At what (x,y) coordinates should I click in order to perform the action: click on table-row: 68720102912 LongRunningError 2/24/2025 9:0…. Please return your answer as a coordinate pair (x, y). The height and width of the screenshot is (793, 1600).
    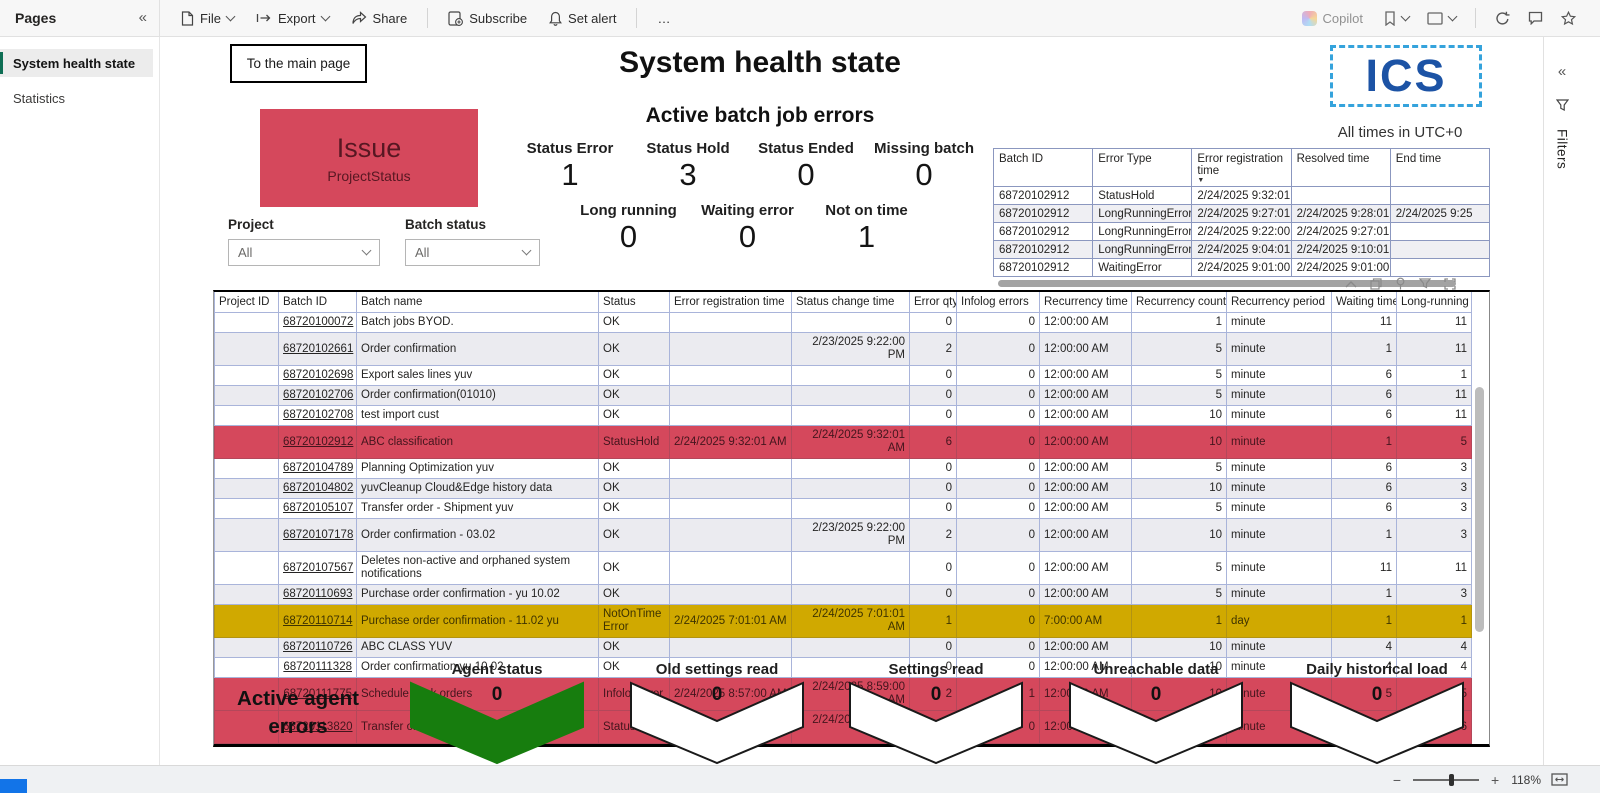
    Looking at the image, I should click on (1241, 249).